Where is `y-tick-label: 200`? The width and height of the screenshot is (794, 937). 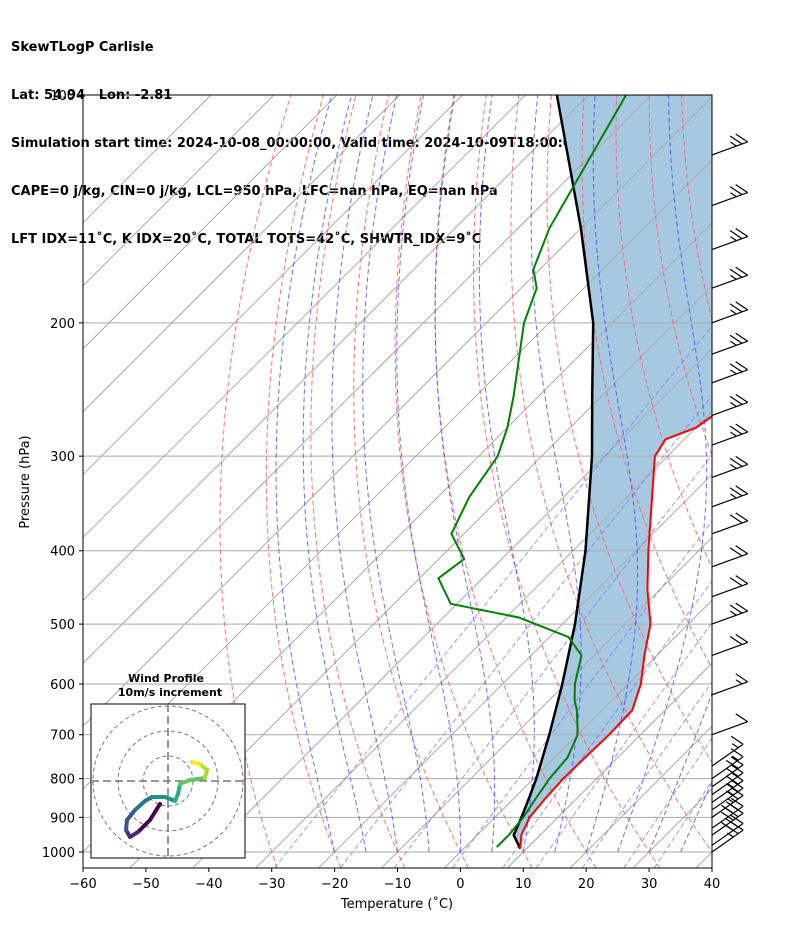 y-tick-label: 200 is located at coordinates (62, 324).